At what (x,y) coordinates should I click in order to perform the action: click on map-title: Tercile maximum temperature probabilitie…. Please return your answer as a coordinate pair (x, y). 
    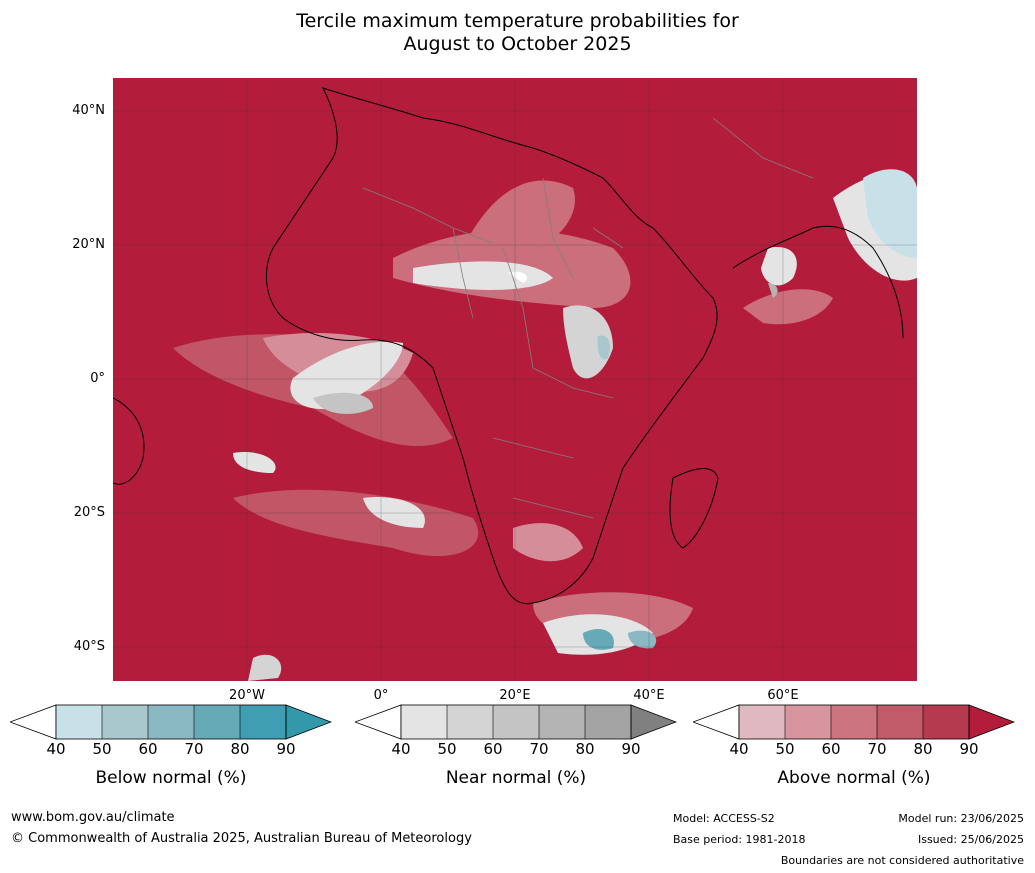
    Looking at the image, I should click on (517, 33).